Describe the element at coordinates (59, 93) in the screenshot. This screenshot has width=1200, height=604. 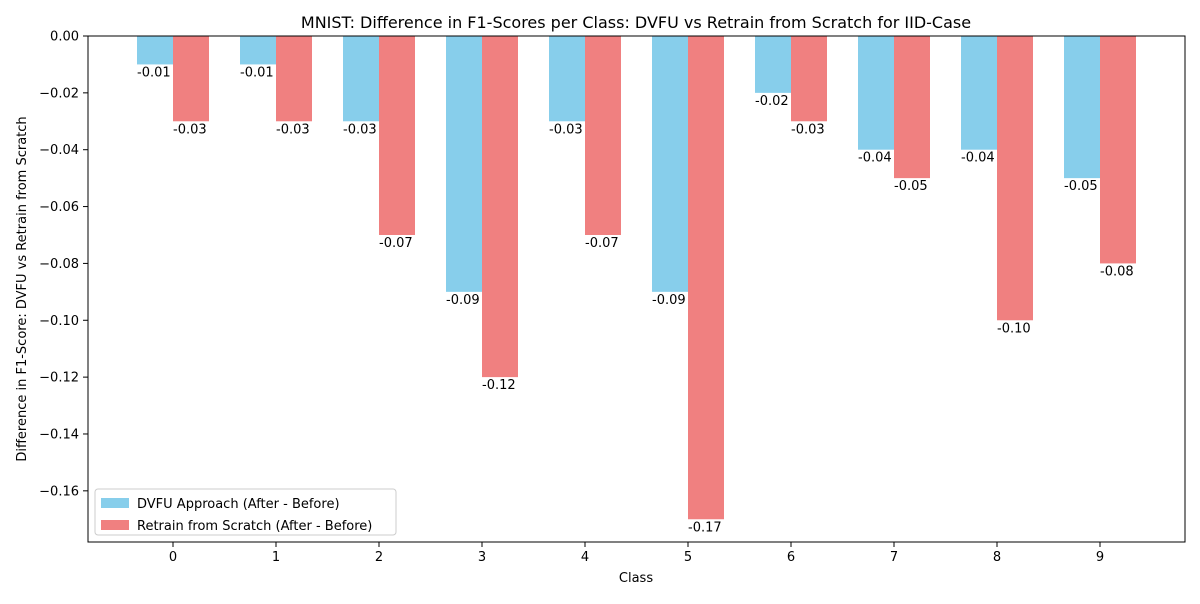
I see `y-tick-label: −0.02` at that location.